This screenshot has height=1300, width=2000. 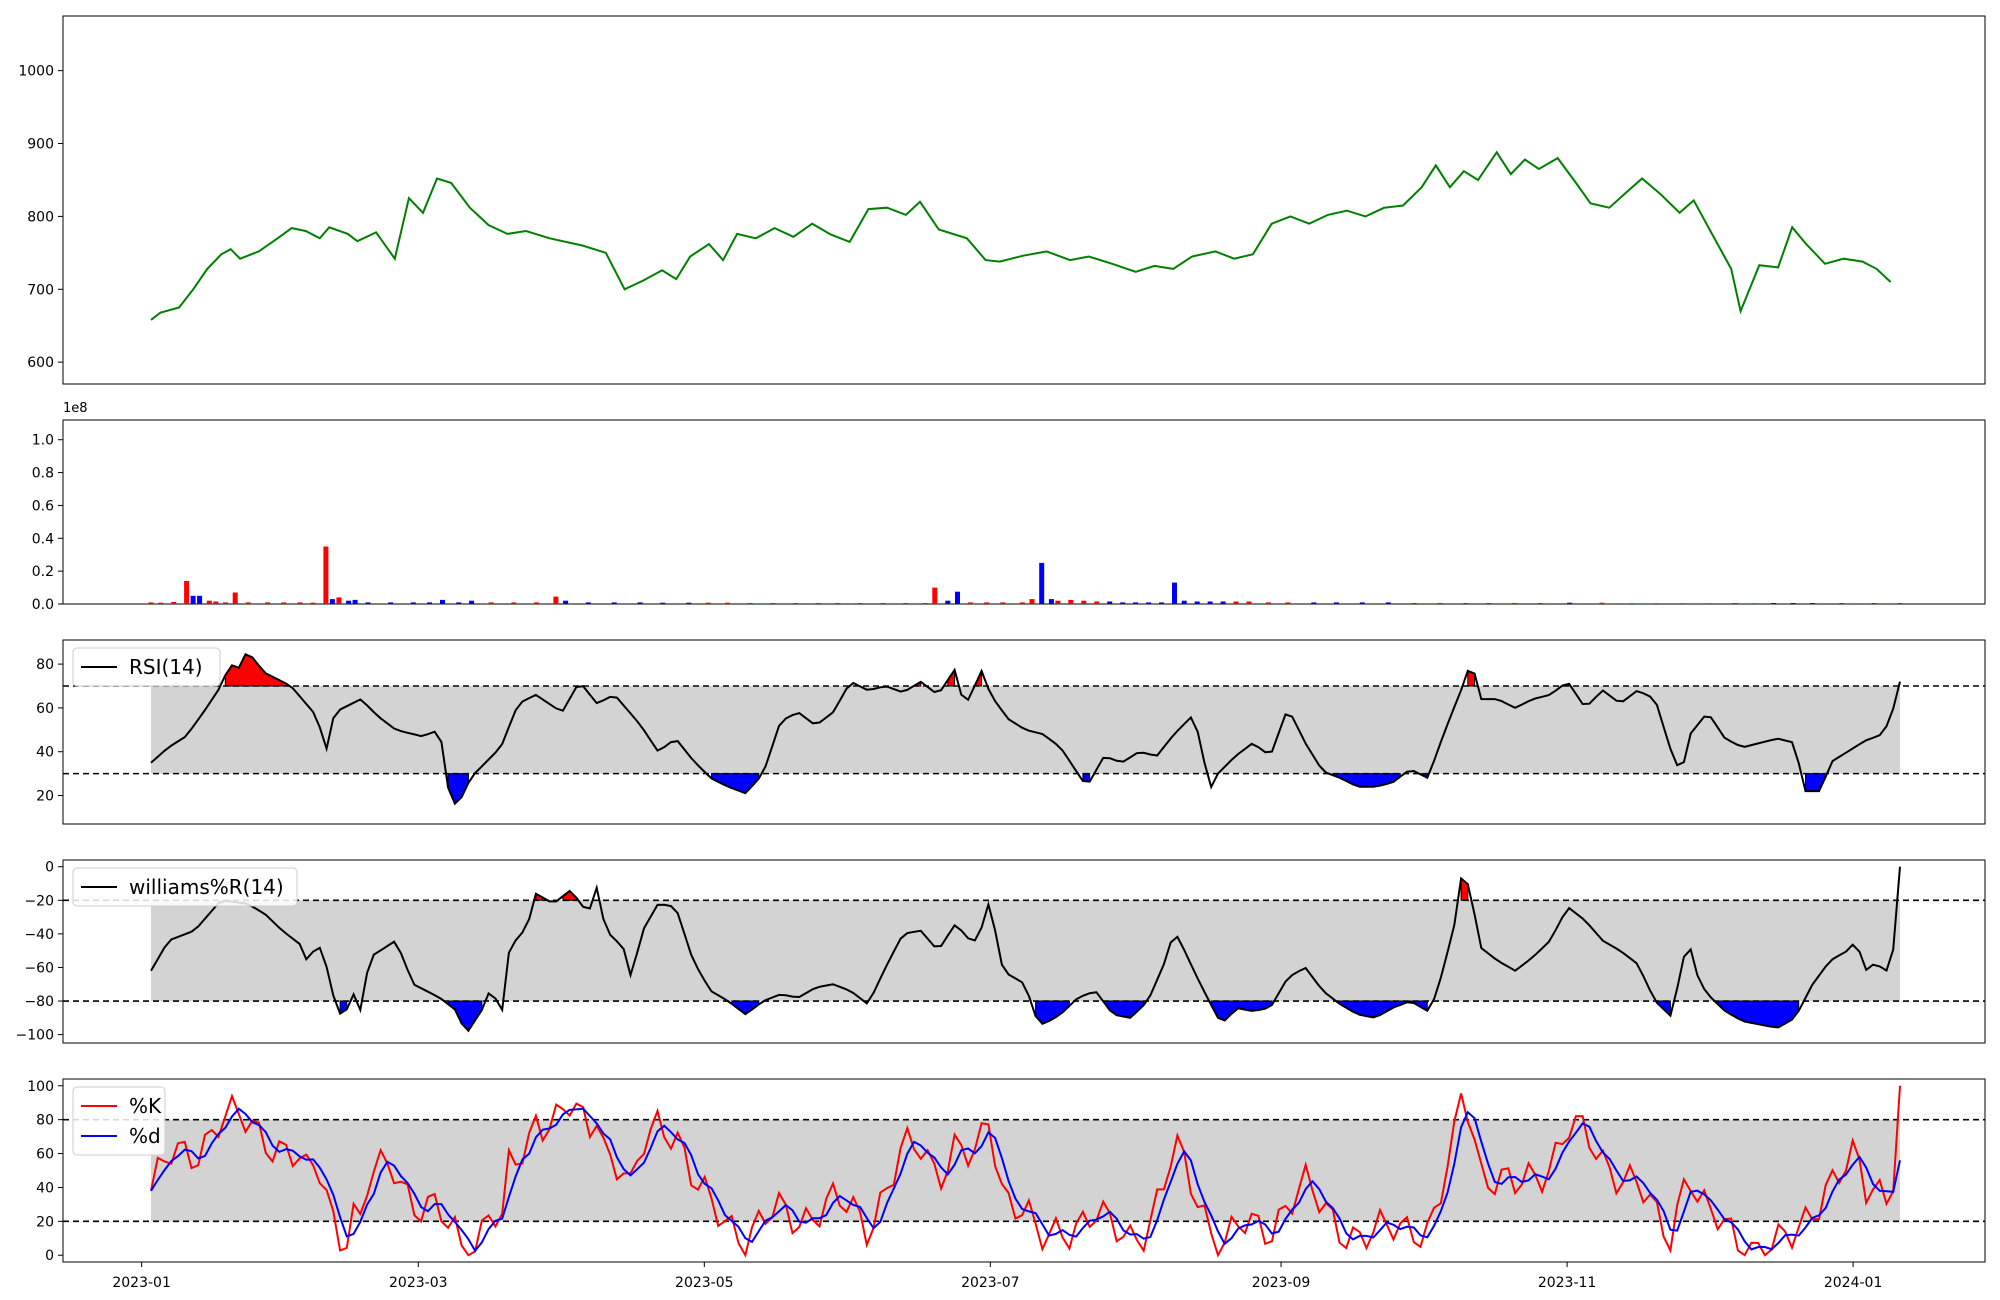 What do you see at coordinates (45, 1222) in the screenshot?
I see `stoch-ytick-label: 20` at bounding box center [45, 1222].